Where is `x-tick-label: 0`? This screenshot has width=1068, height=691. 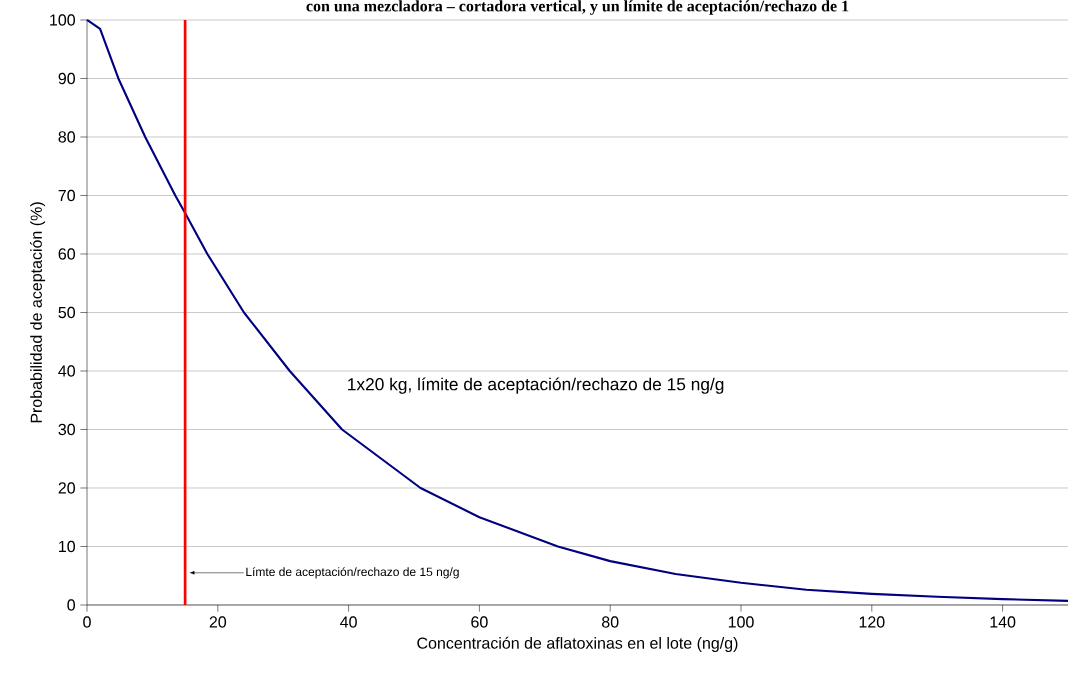
x-tick-label: 0 is located at coordinates (87, 622).